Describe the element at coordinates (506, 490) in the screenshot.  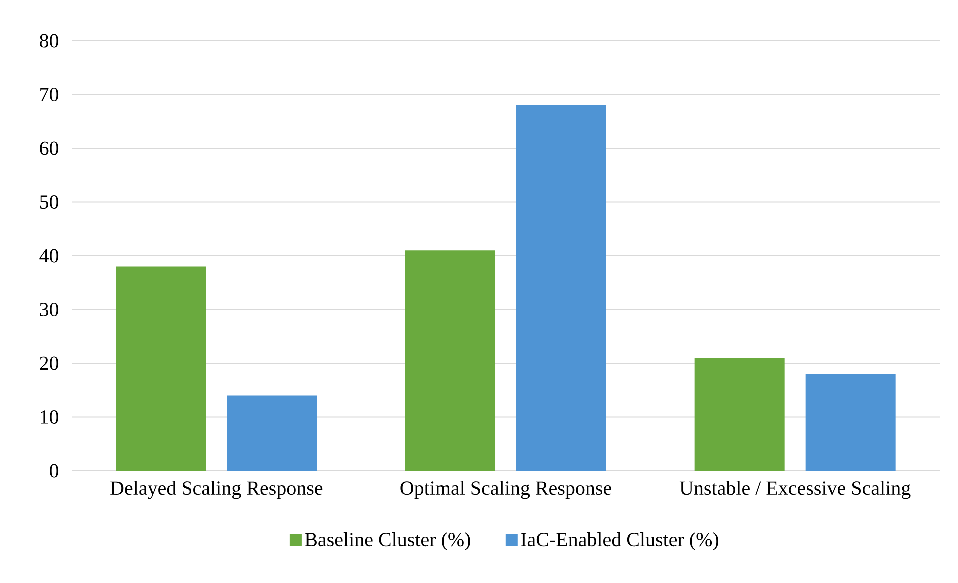
I see `x-tick-label: Optimal Scaling Response` at that location.